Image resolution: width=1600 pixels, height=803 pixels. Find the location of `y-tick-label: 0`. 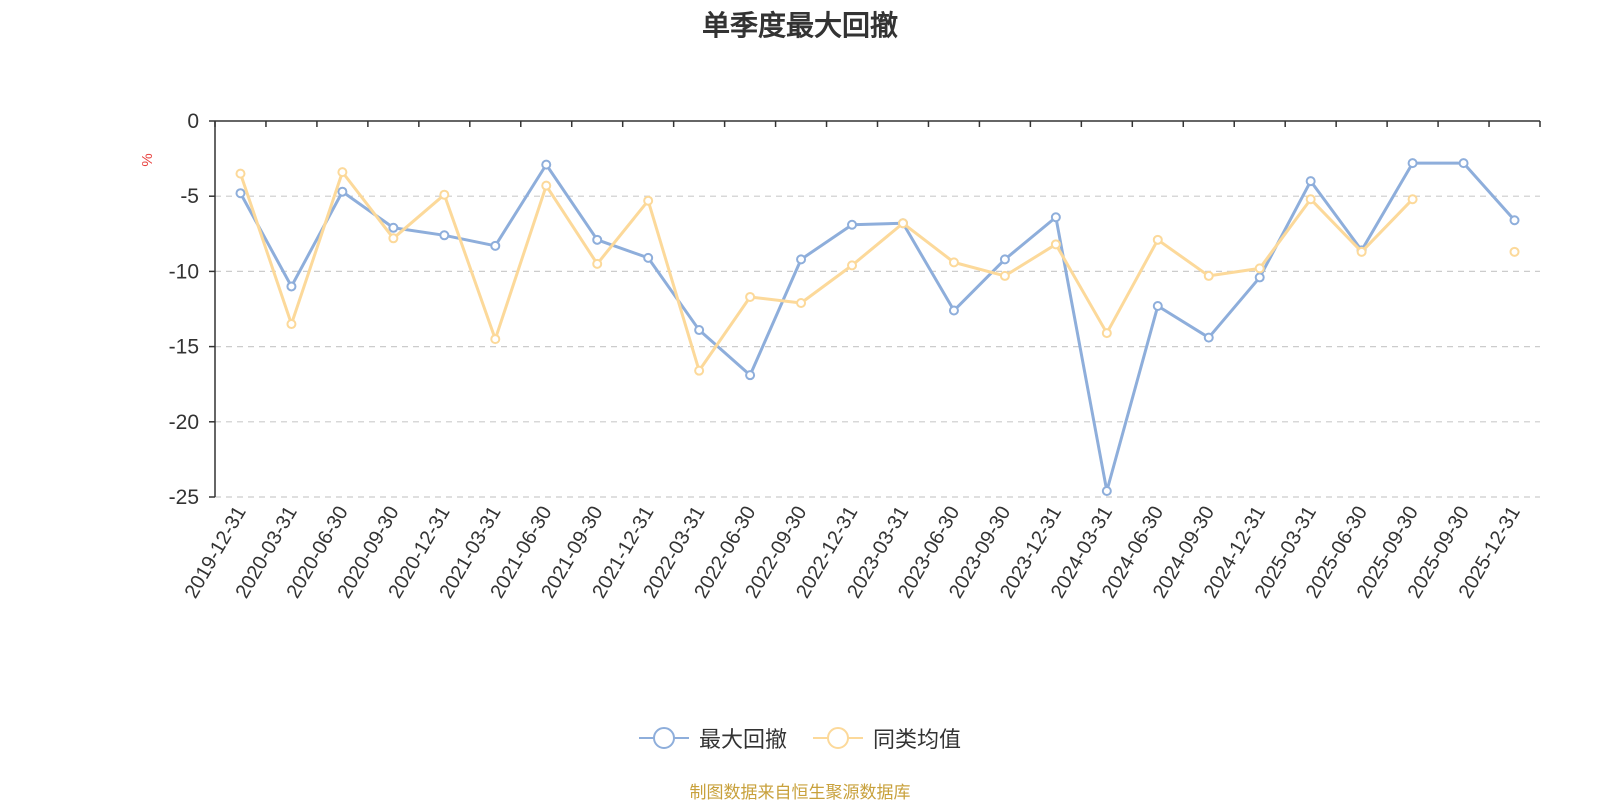

y-tick-label: 0 is located at coordinates (193, 121).